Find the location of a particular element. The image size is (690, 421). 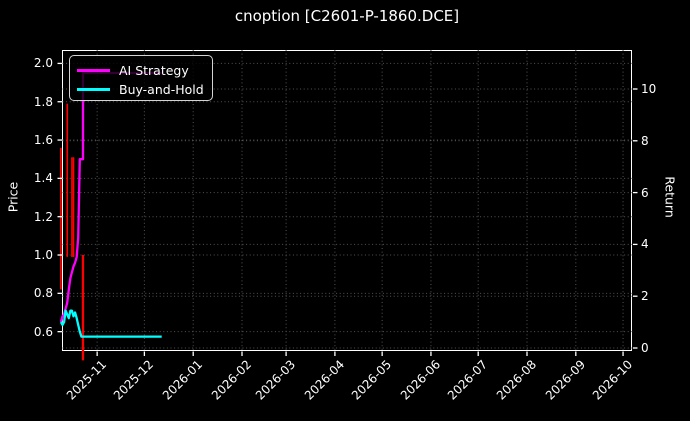

return-tick-label: 8 is located at coordinates (645, 140).